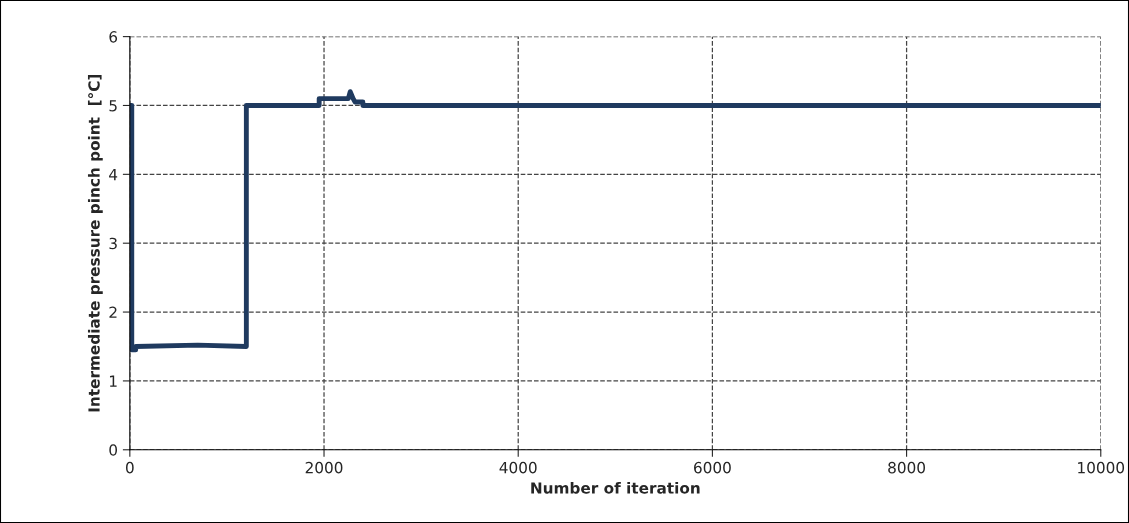  What do you see at coordinates (1101, 467) in the screenshot?
I see `x-tick-label: 10000` at bounding box center [1101, 467].